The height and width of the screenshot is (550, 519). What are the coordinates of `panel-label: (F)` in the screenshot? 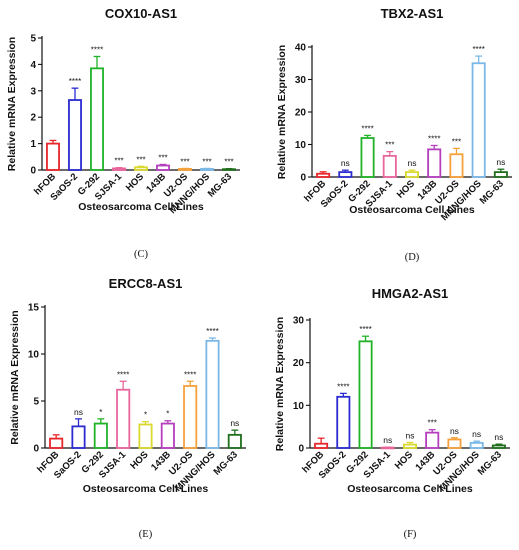 It's located at (410, 534).